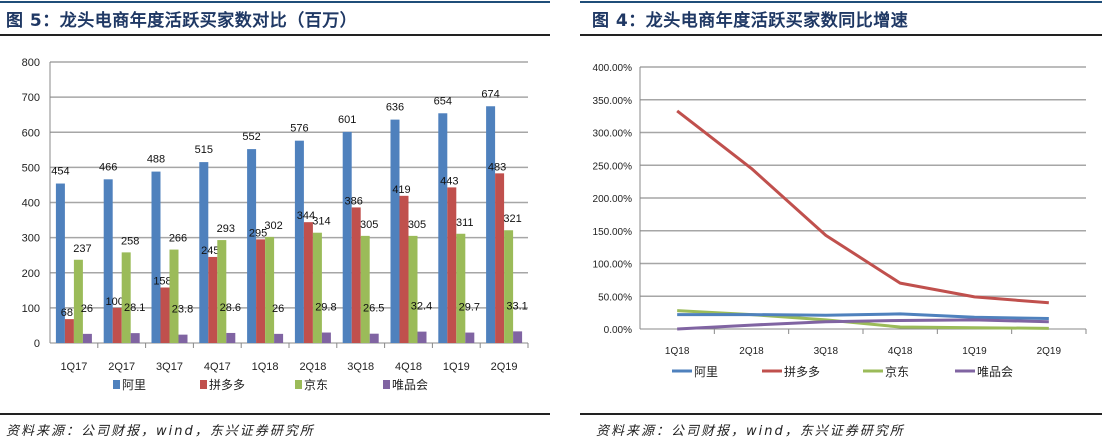  What do you see at coordinates (613, 101) in the screenshot?
I see `y-tick-label: 350.00%` at bounding box center [613, 101].